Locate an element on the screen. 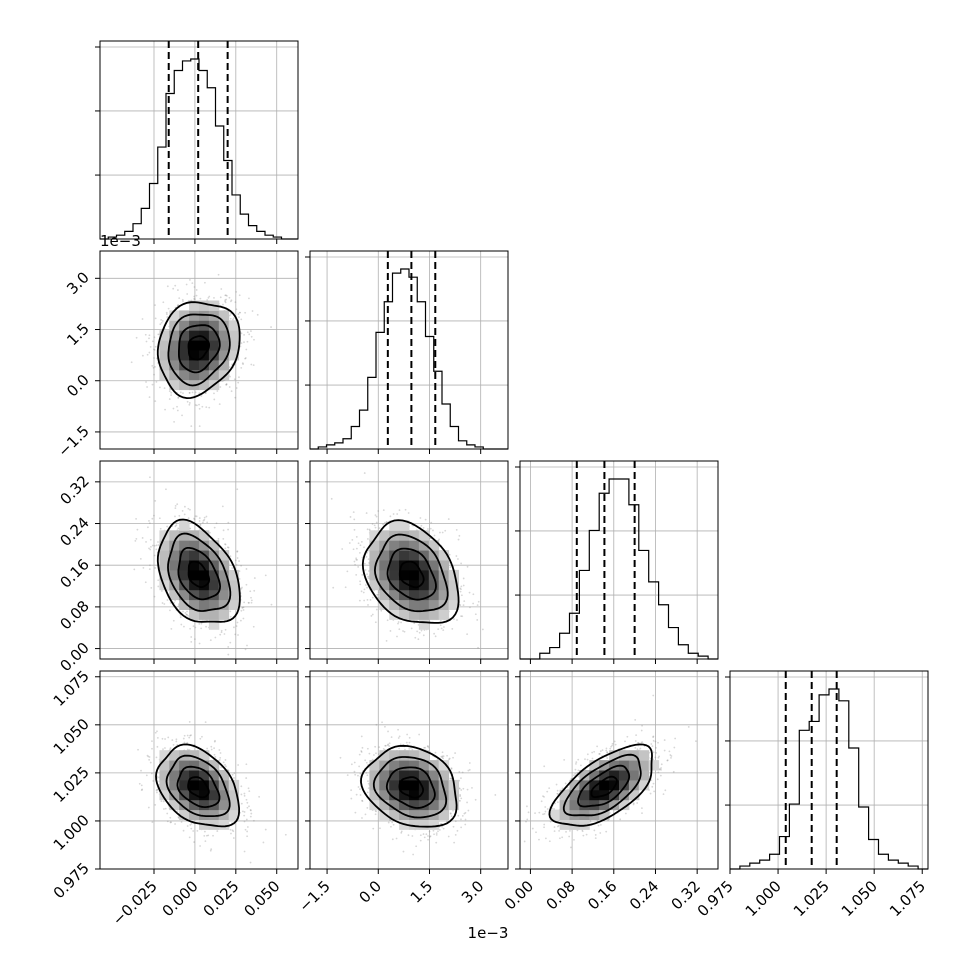 The height and width of the screenshot is (970, 970). axis-frame is located at coordinates (409, 350).